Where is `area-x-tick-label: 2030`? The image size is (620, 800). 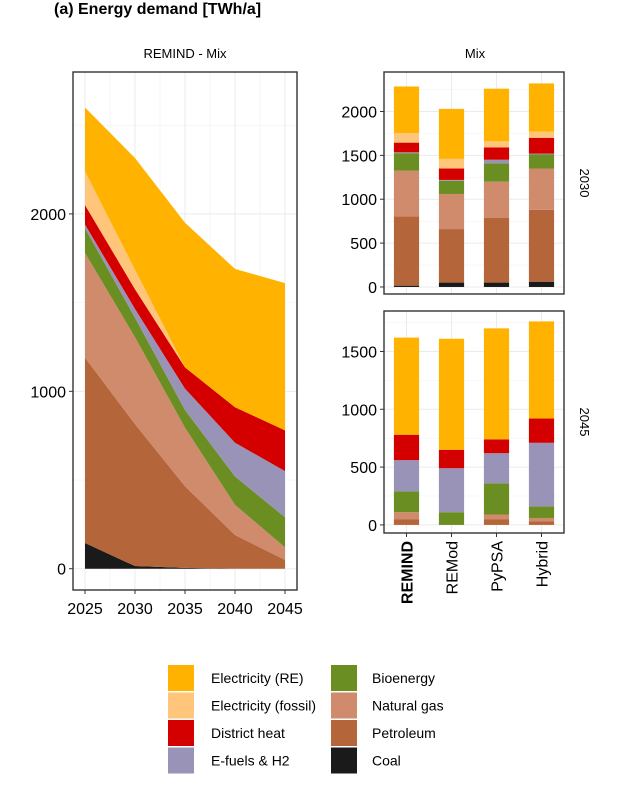 area-x-tick-label: 2030 is located at coordinates (135, 609).